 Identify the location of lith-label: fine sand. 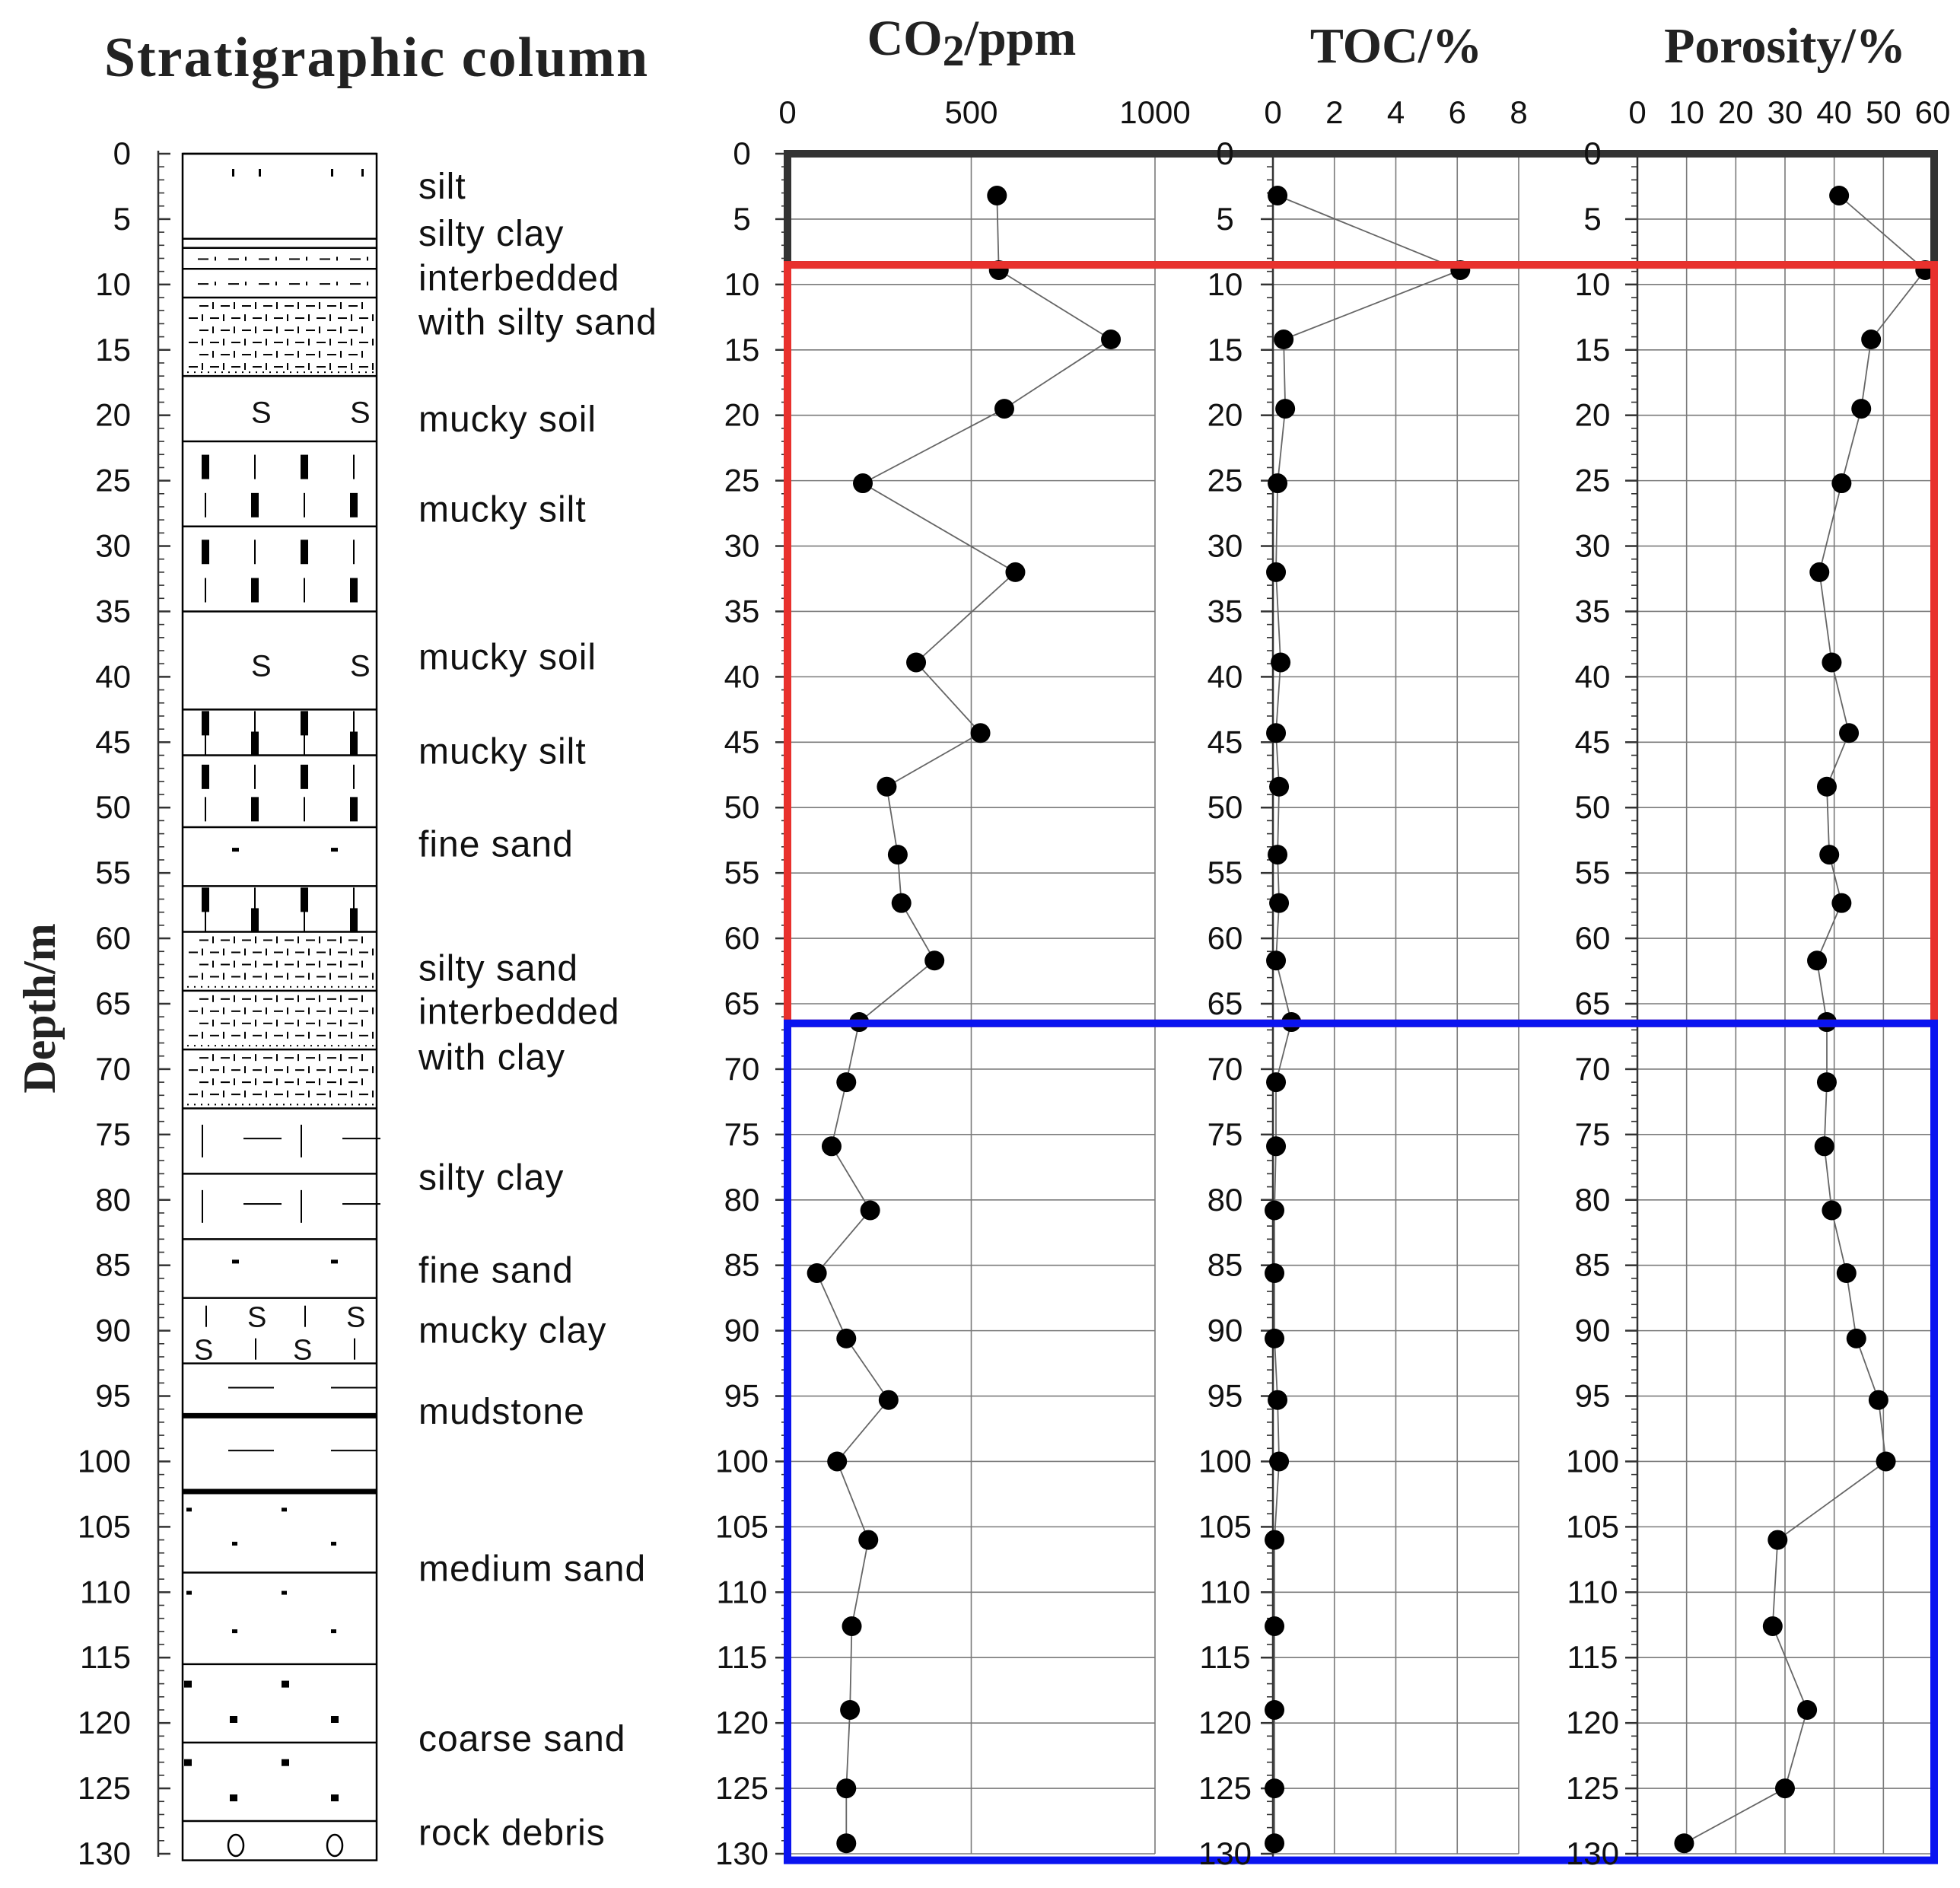
(496, 844).